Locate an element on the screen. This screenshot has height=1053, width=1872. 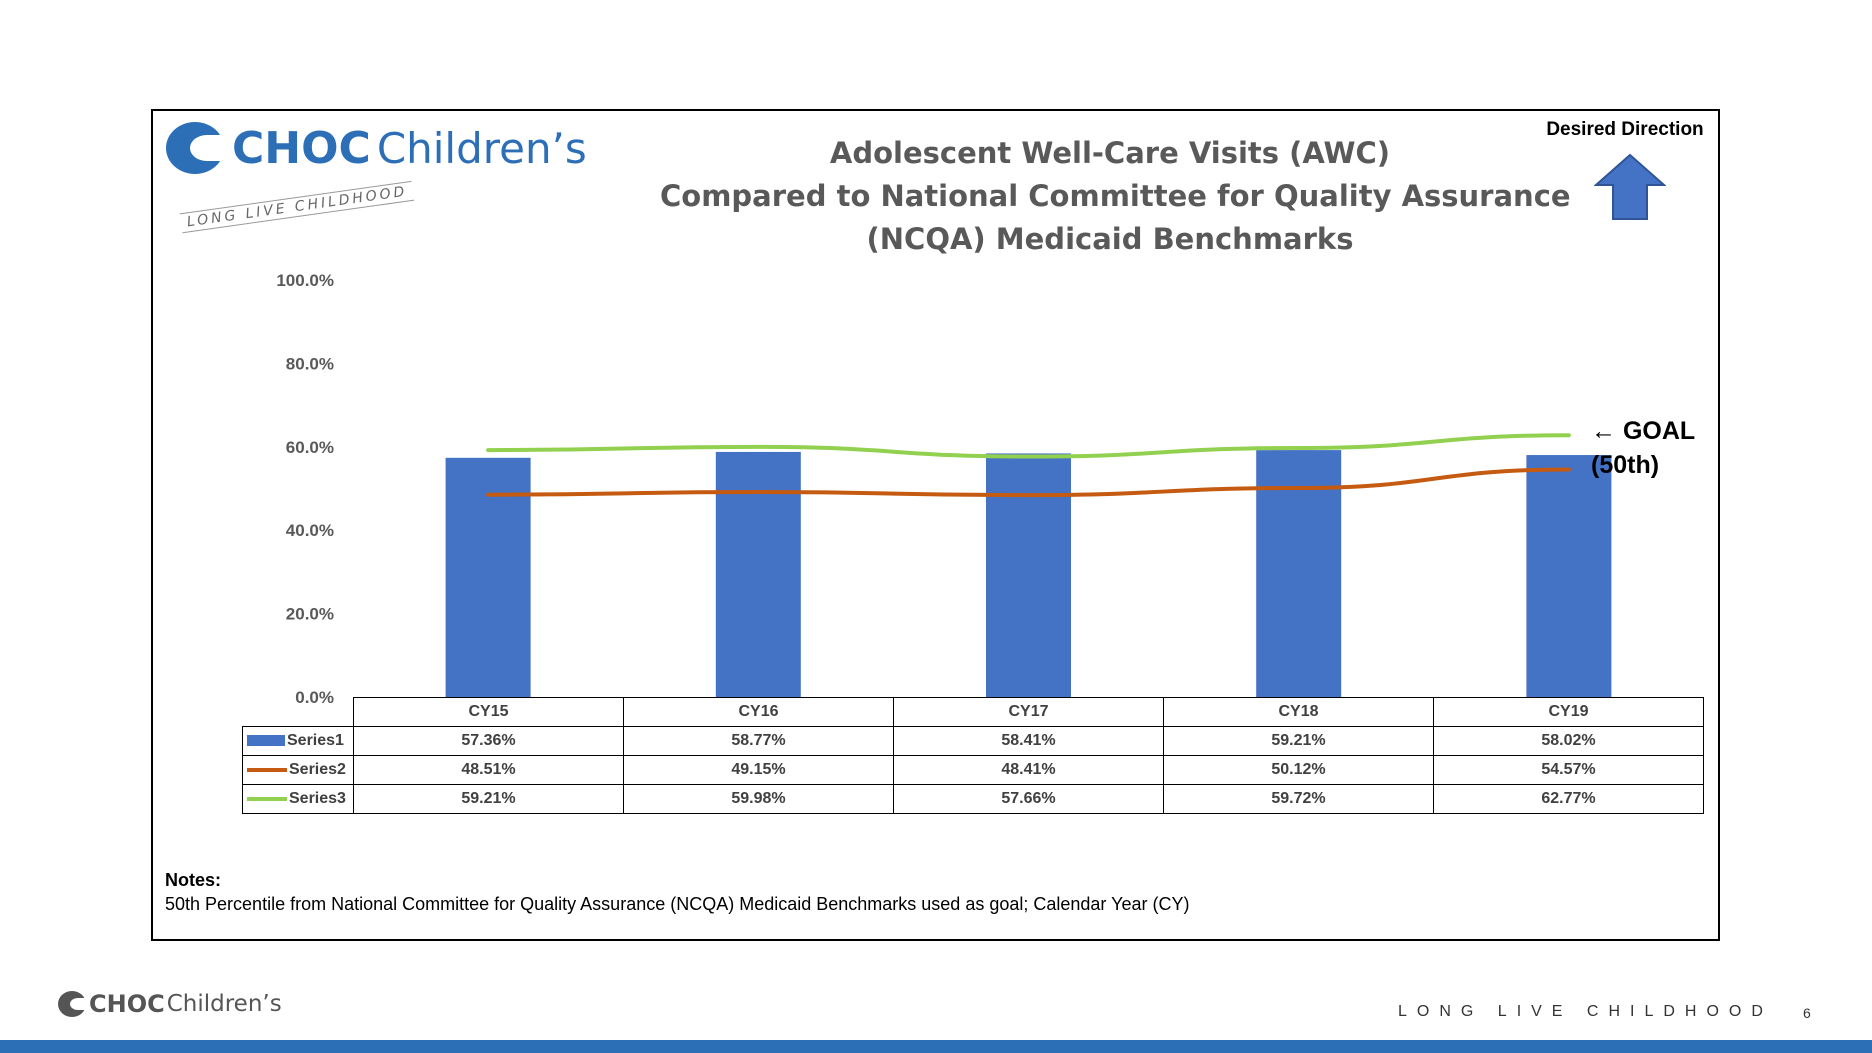
footer-accent-bar is located at coordinates (936, 1046).